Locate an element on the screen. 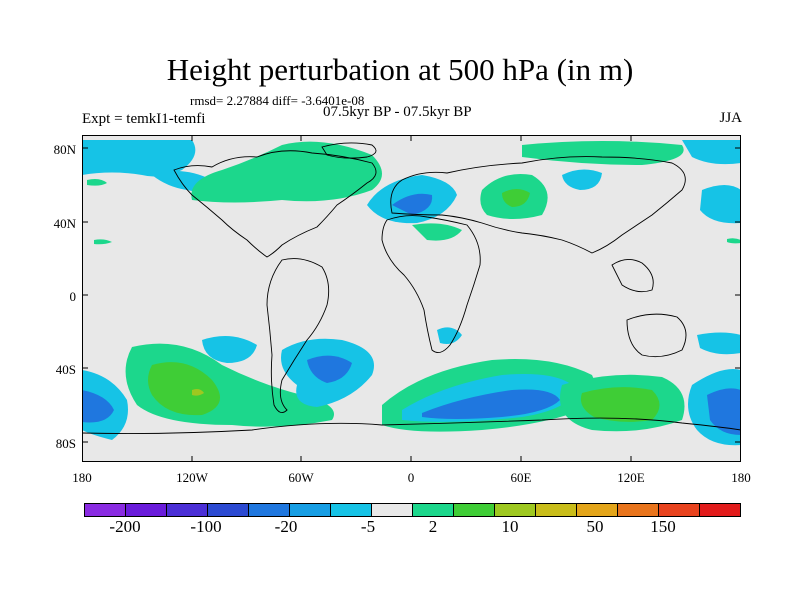 The height and width of the screenshot is (600, 800). lat-tick-80n: 80N is located at coordinates (64, 149).